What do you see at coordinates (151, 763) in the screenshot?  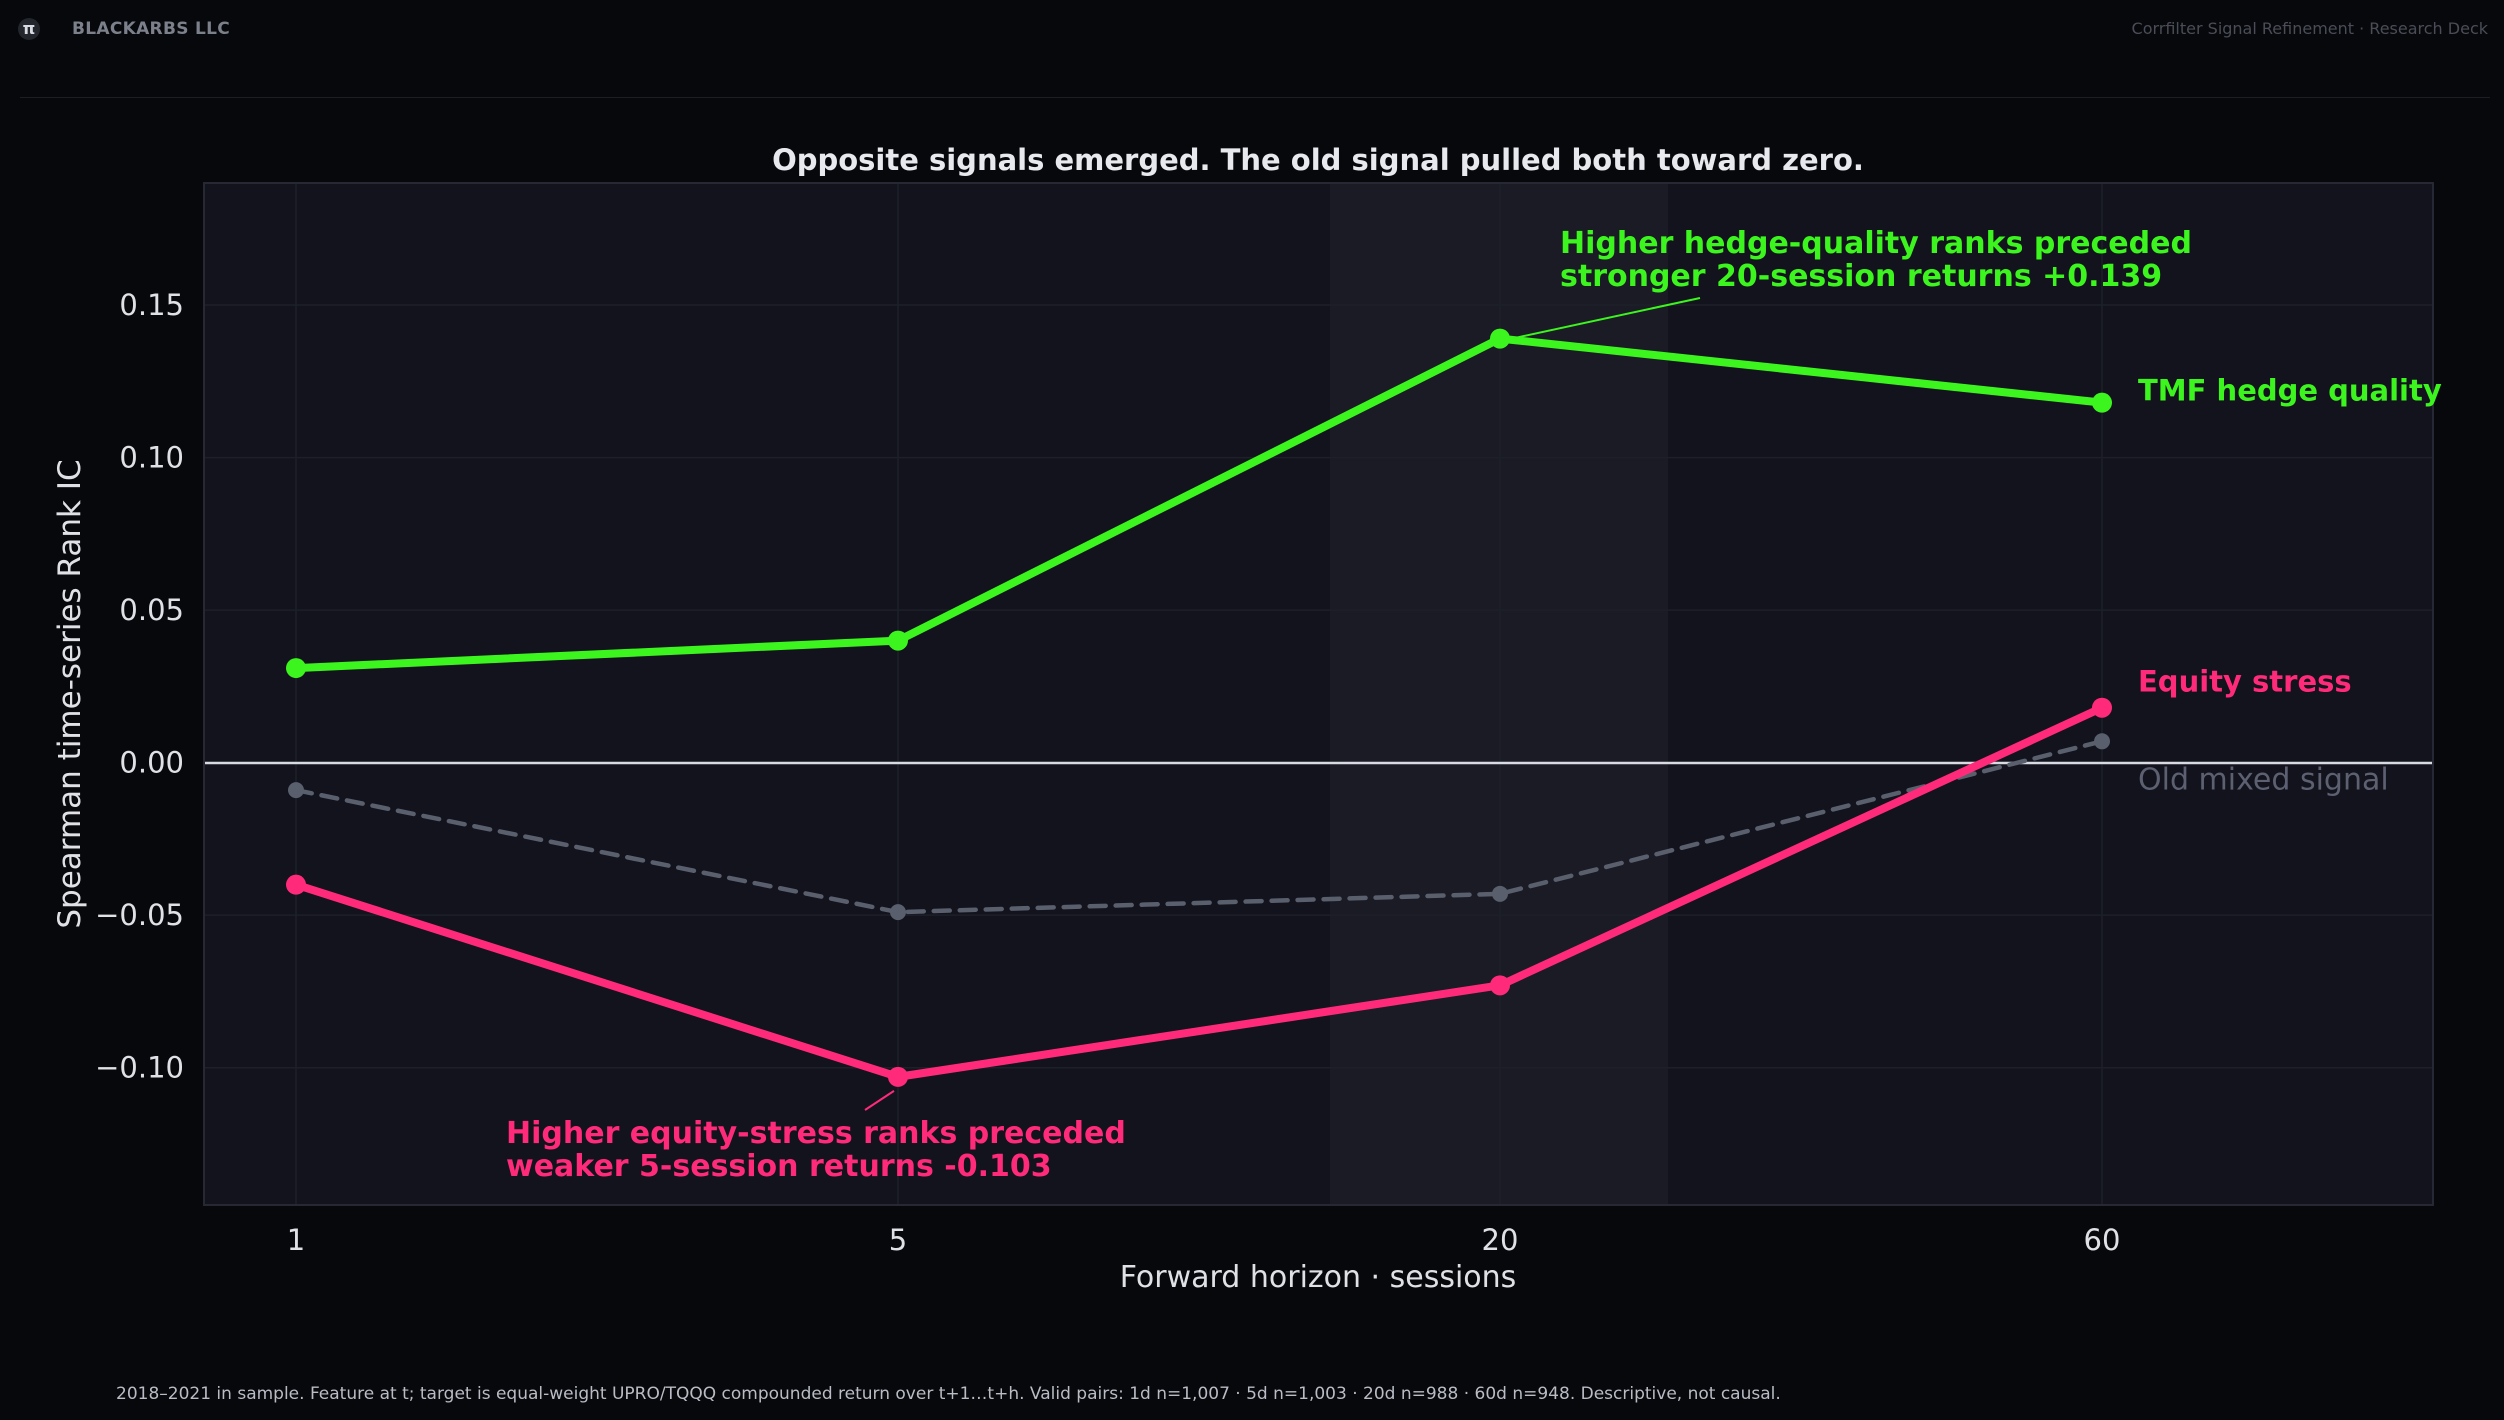 I see `y-tick-label: 0.00` at bounding box center [151, 763].